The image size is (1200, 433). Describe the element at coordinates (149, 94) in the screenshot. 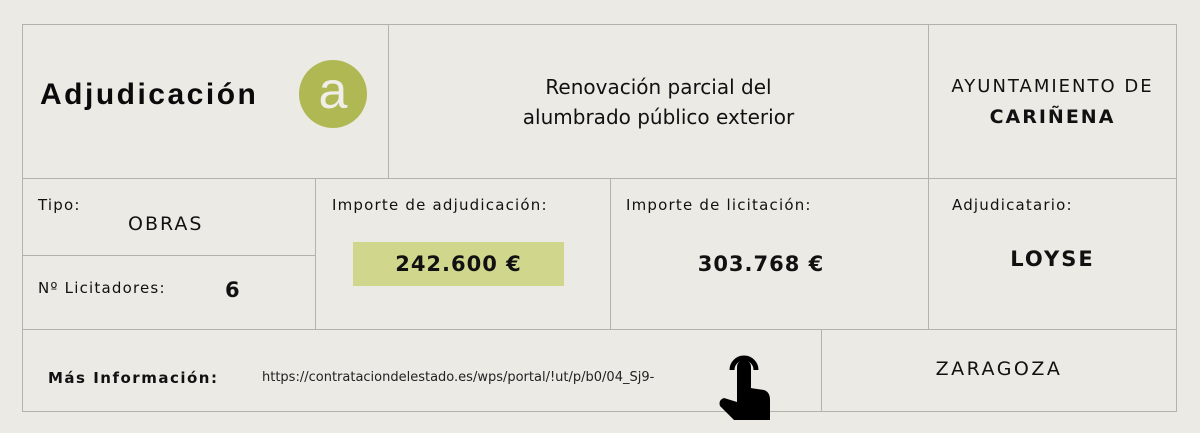

I see `page-title: Adjudicación` at that location.